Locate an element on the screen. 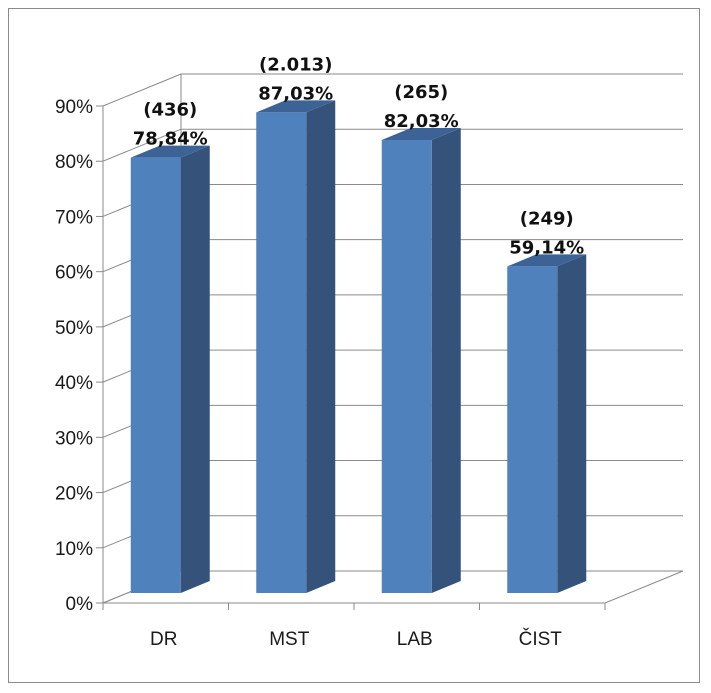 Image resolution: width=711 pixels, height=693 pixels. y-tick-label: 90% is located at coordinates (74, 107).